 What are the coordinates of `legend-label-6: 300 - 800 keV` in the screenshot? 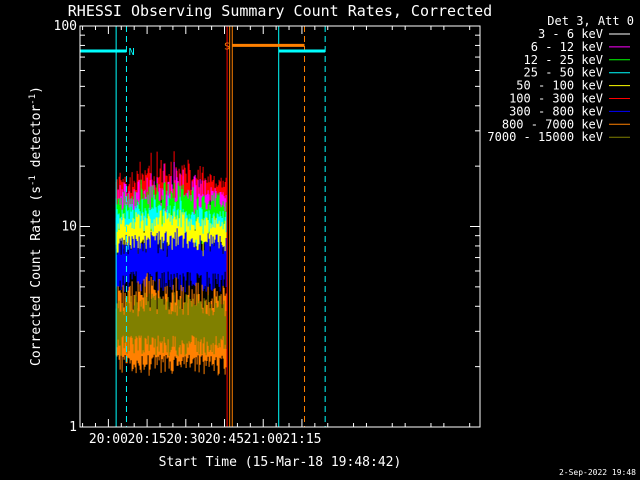 It's located at (556, 111).